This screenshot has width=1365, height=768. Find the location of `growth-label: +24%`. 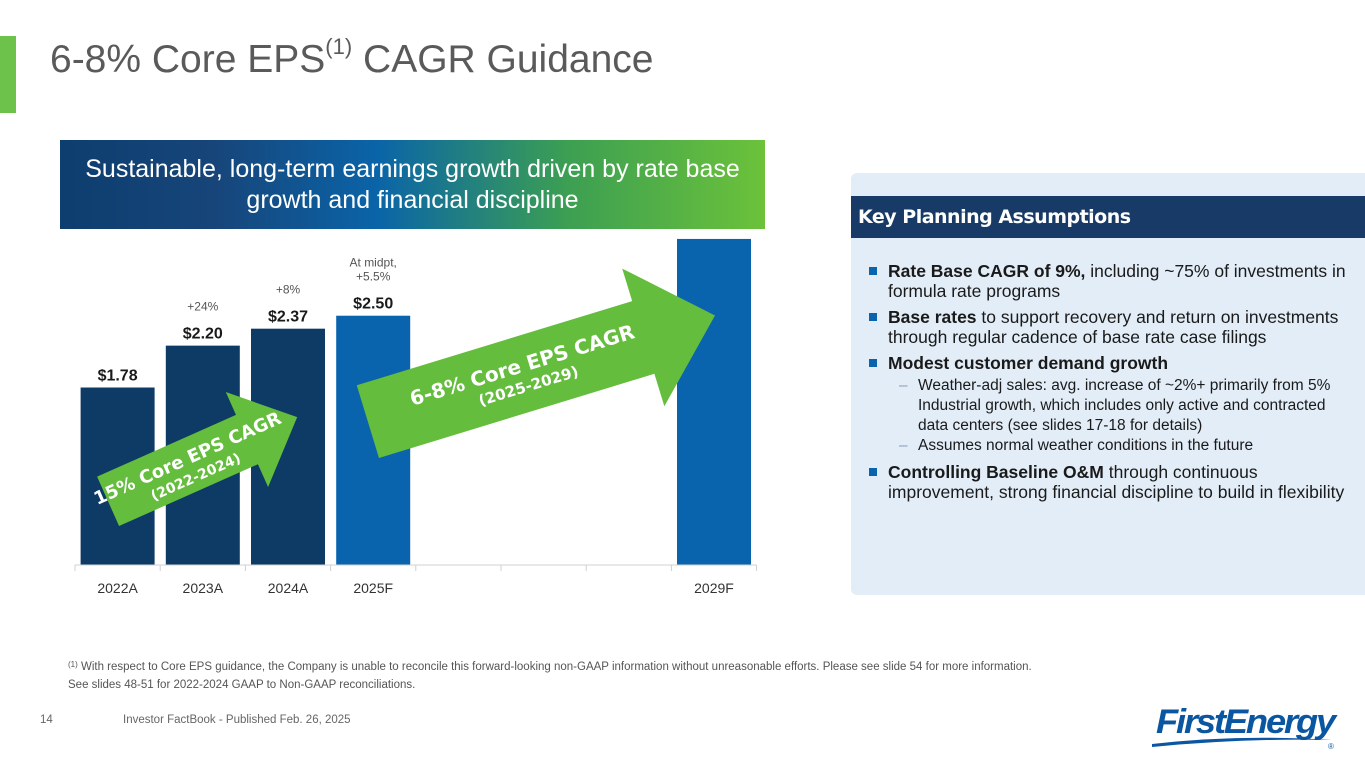

growth-label: +24% is located at coordinates (202, 307).